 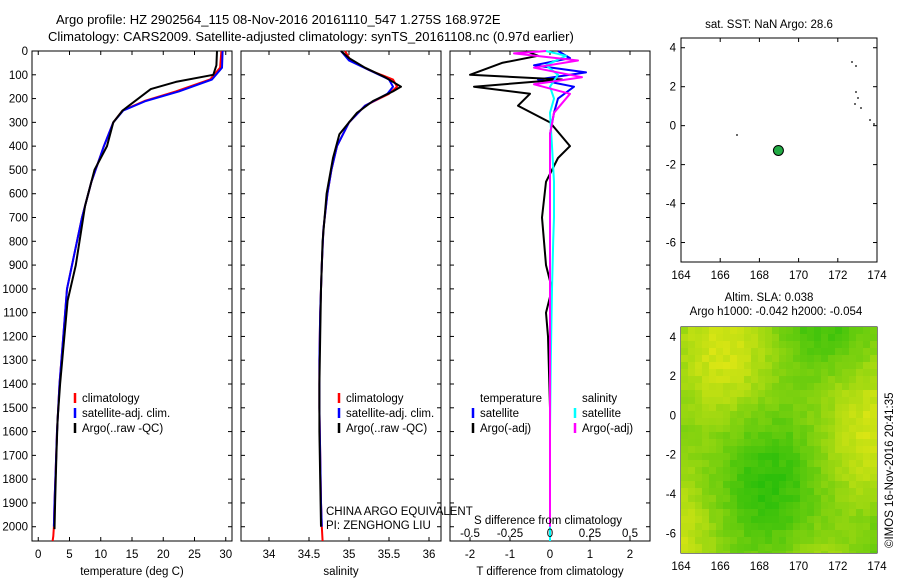 I want to click on salinity-annotation-line1: CHINA ARGO EQUIVALENT, so click(x=399, y=512).